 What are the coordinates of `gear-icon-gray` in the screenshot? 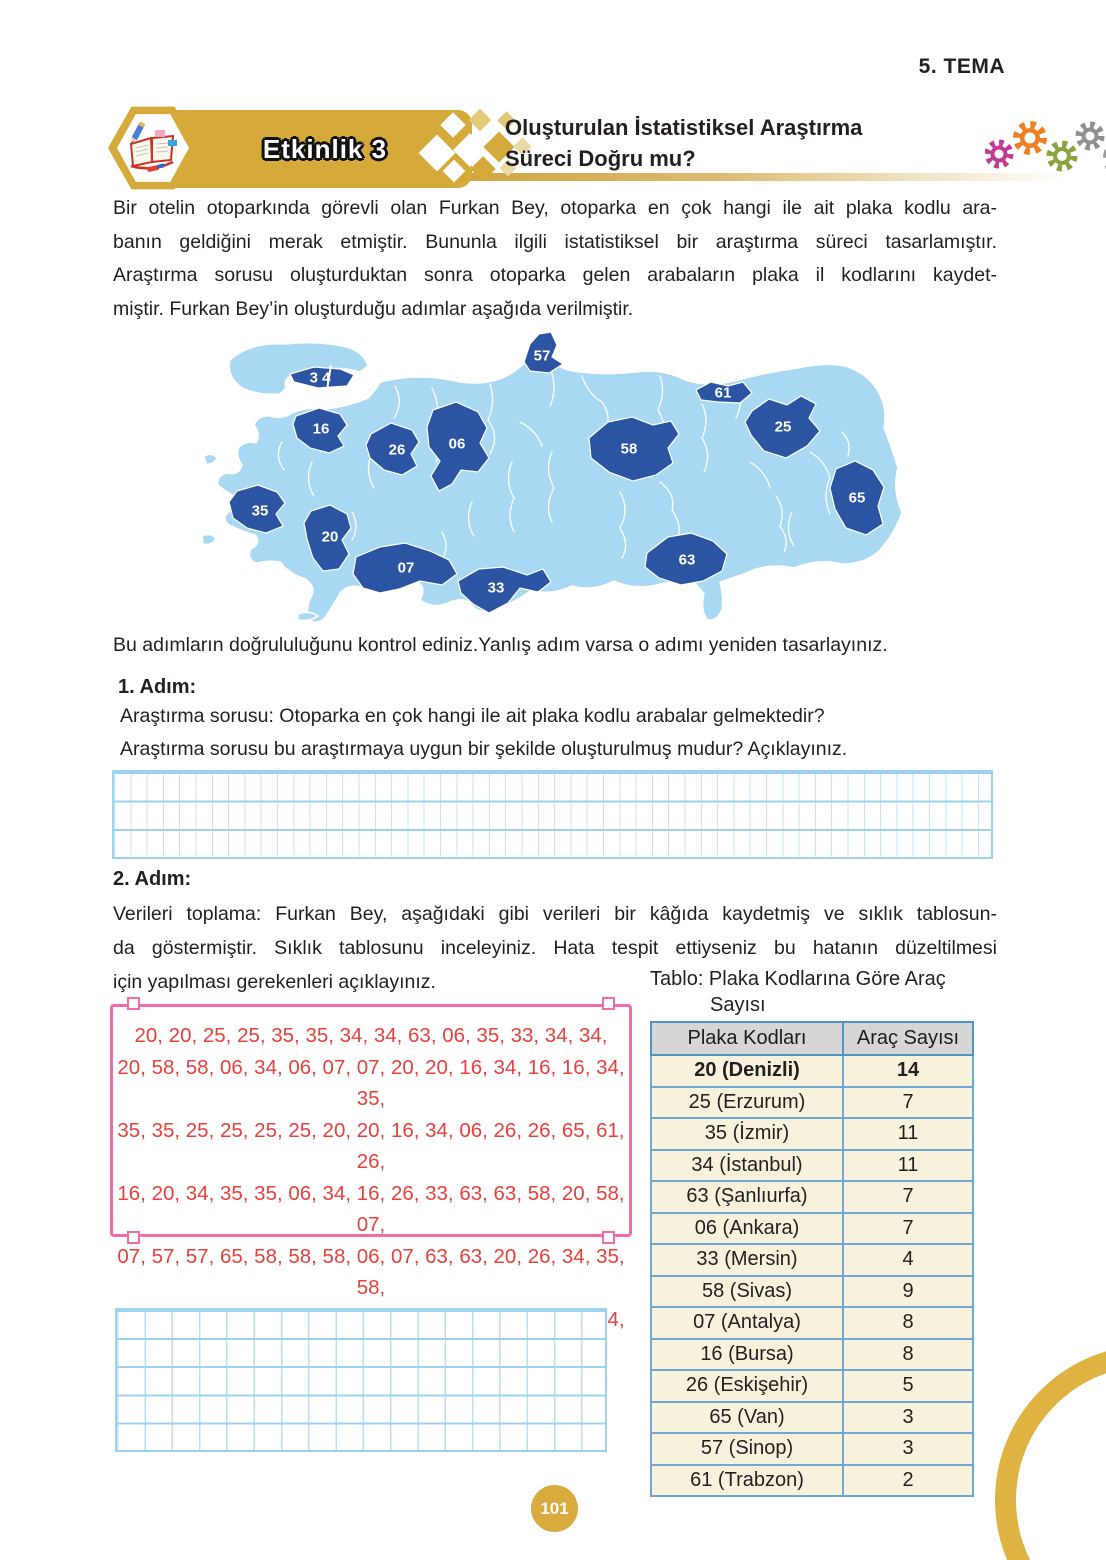 It's located at (1090, 136).